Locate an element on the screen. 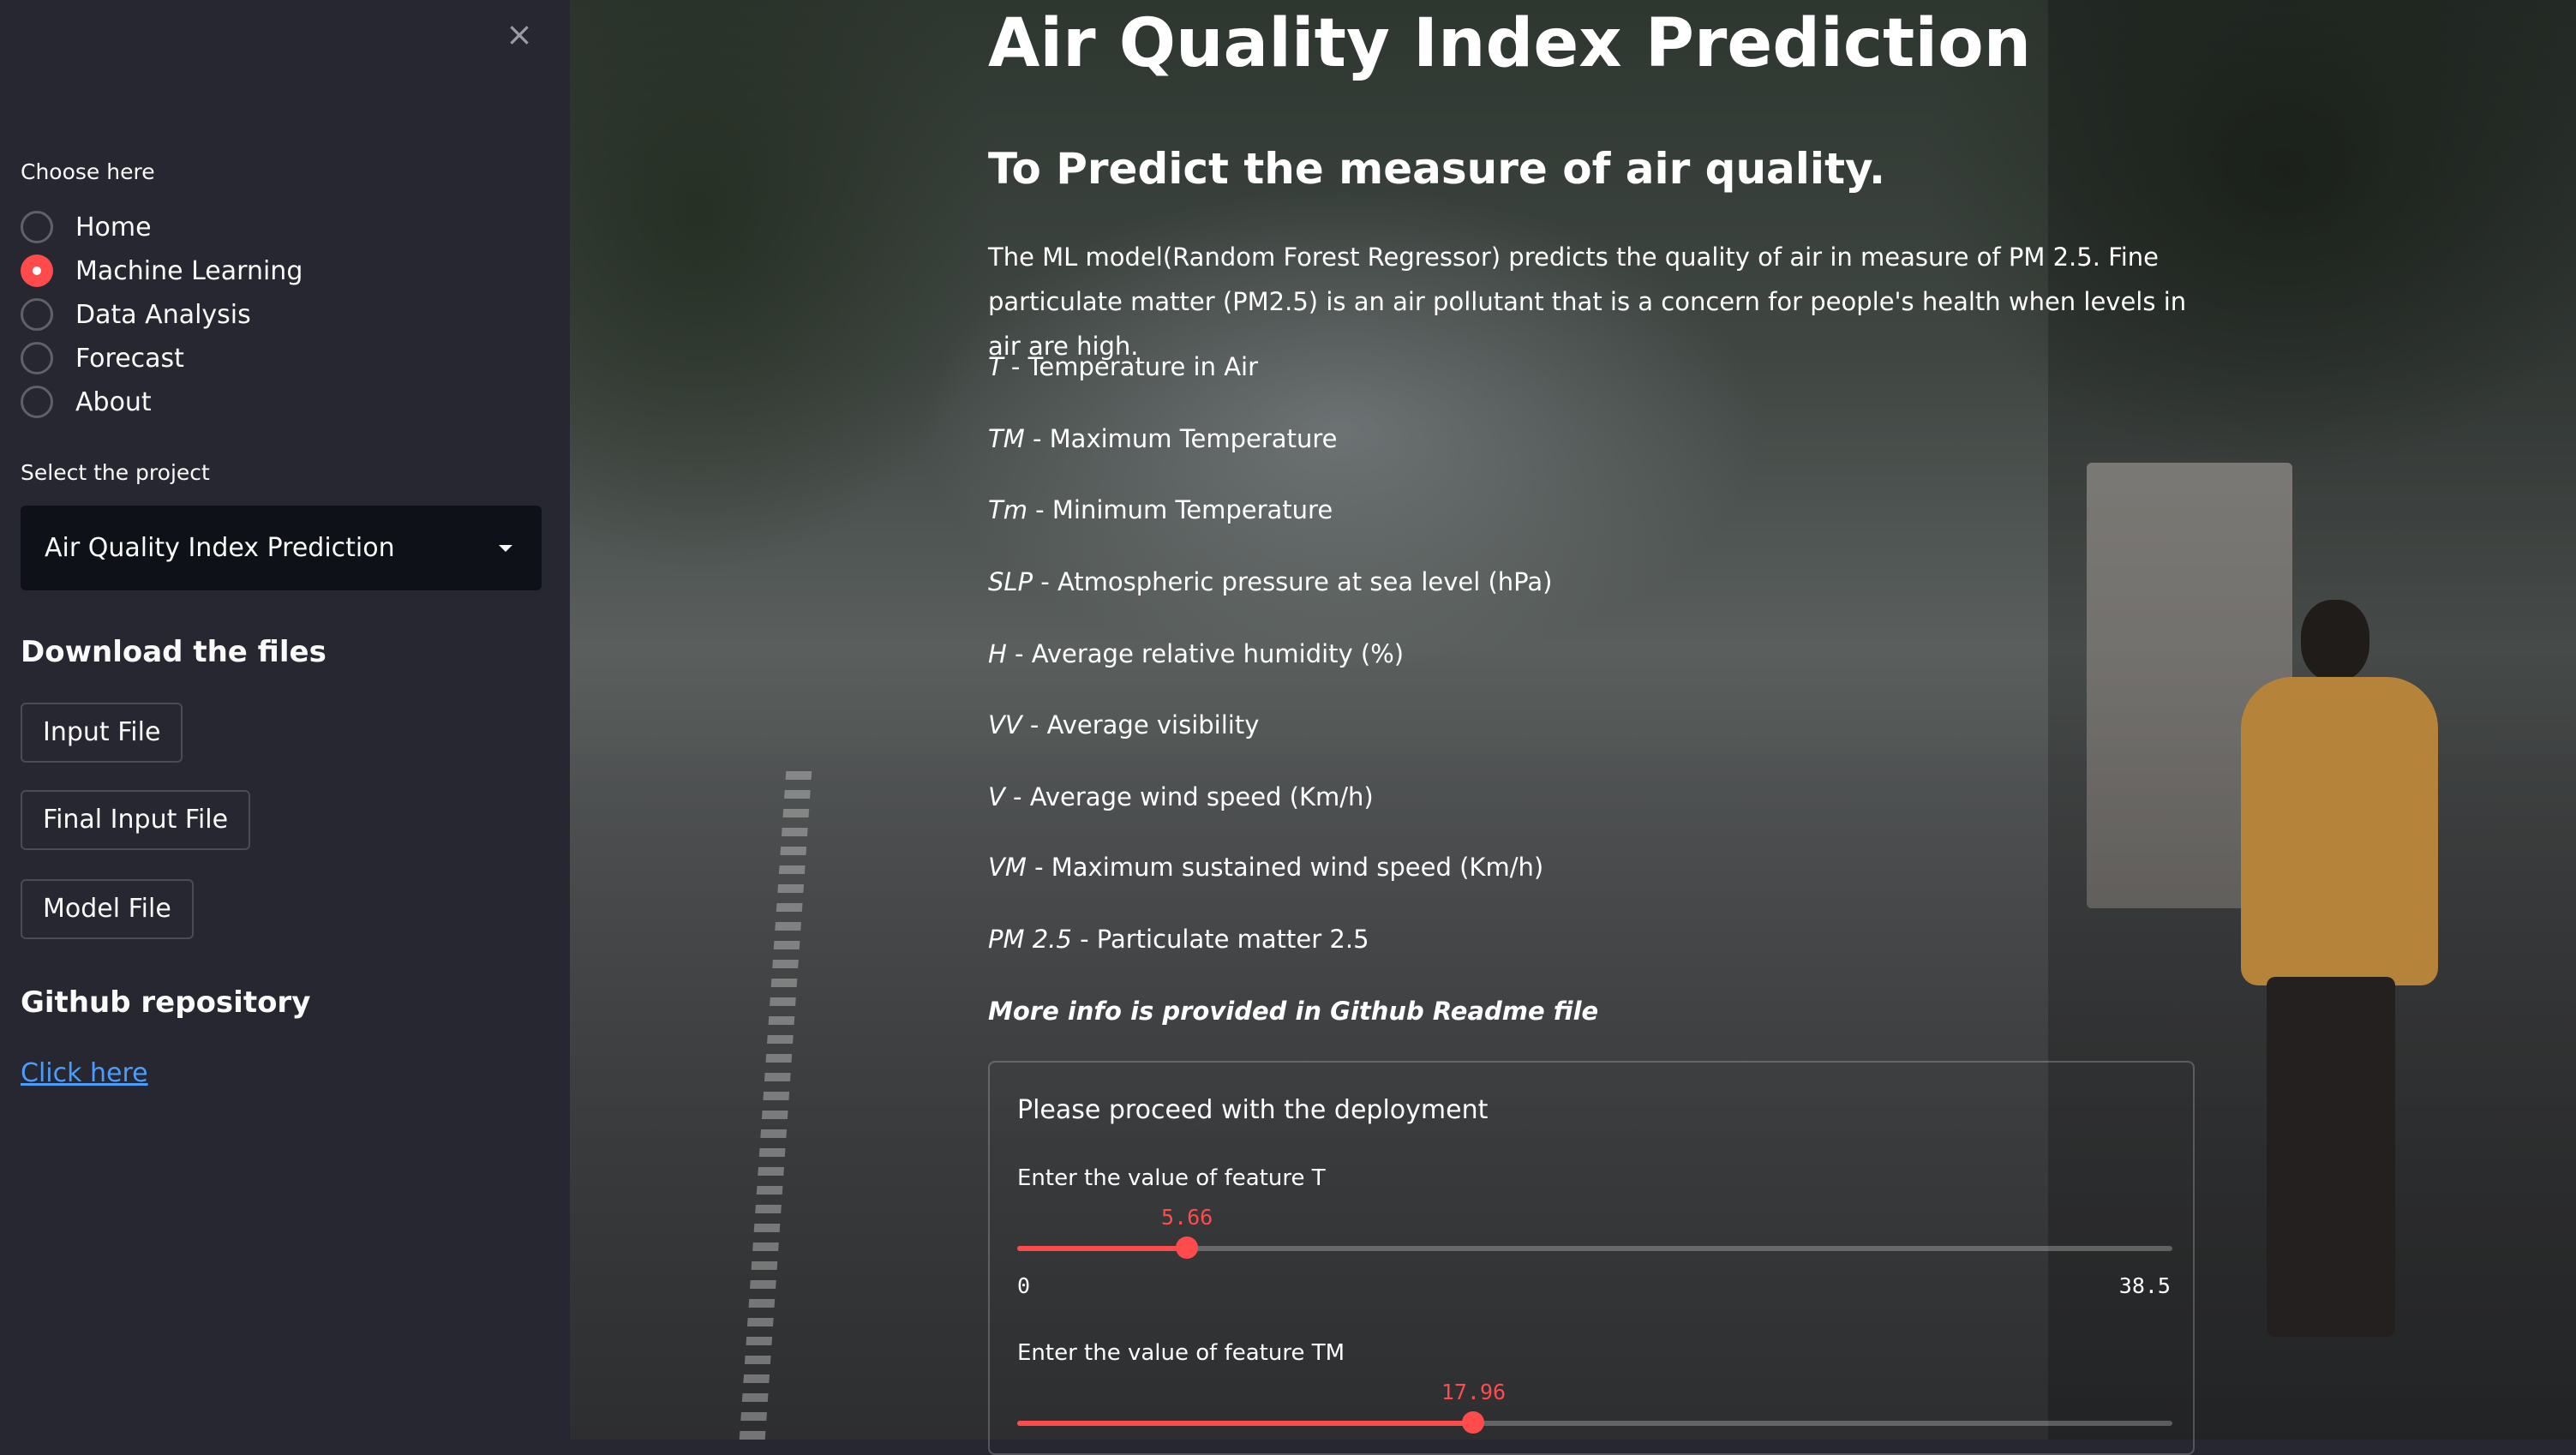 This screenshot has width=2576, height=1455. slider-tm-label: Enter the value of feature TM is located at coordinates (1181, 1353).